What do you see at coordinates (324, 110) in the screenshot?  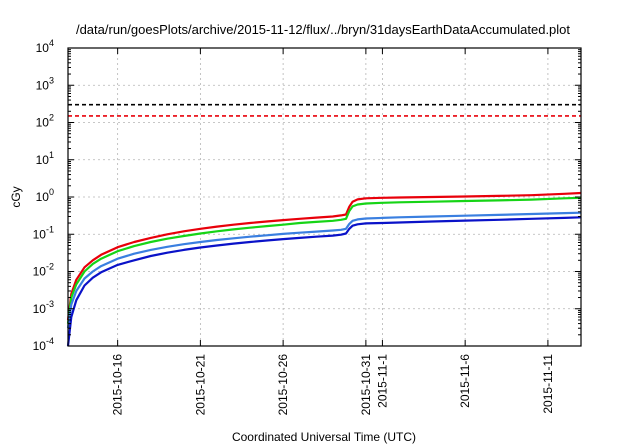 I see `threshold-layer` at bounding box center [324, 110].